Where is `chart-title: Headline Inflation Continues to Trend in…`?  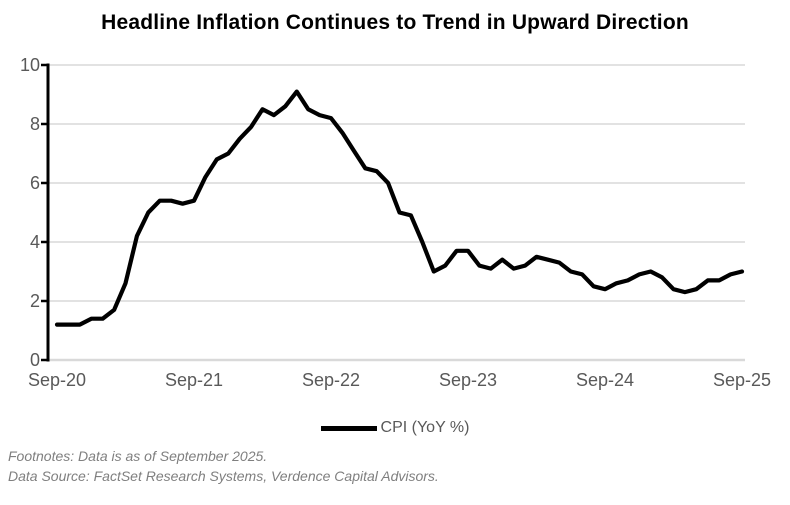
chart-title: Headline Inflation Continues to Trend in… is located at coordinates (395, 22).